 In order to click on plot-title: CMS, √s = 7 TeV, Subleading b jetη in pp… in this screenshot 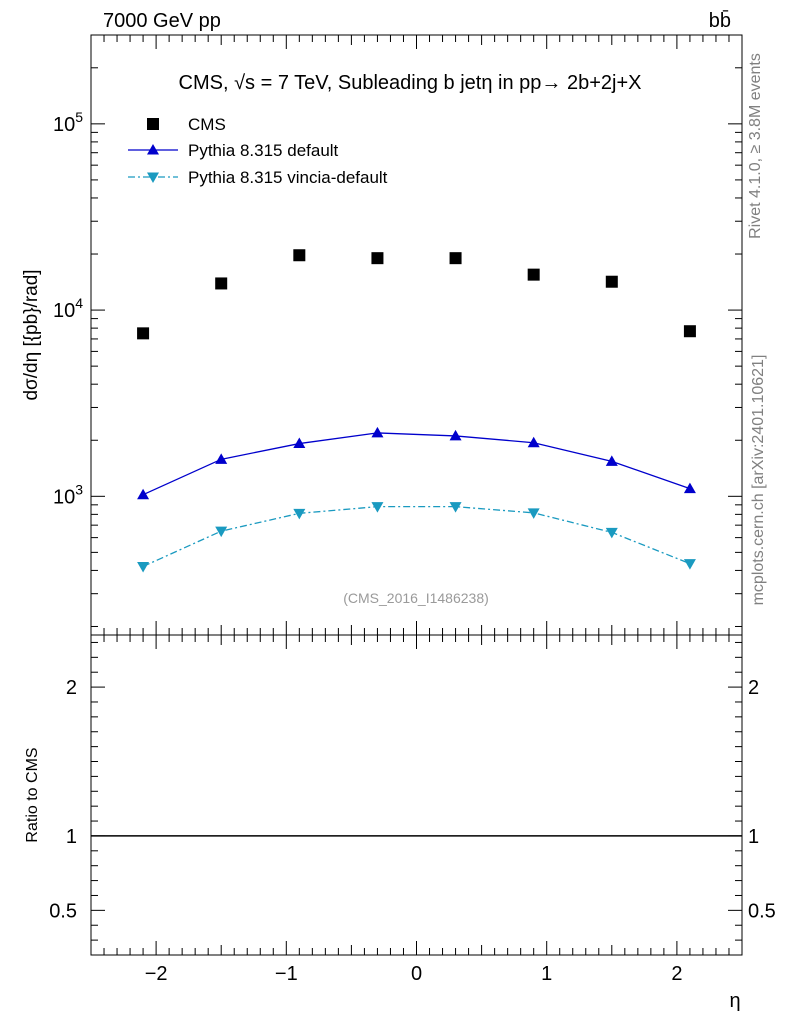, I will do `click(410, 83)`.